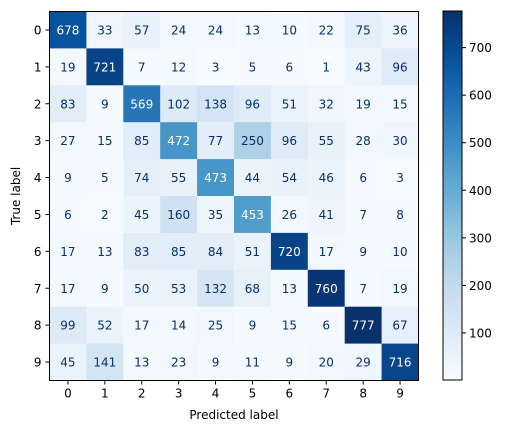 This screenshot has width=507, height=437. I want to click on cell-value-label: 7, so click(142, 67).